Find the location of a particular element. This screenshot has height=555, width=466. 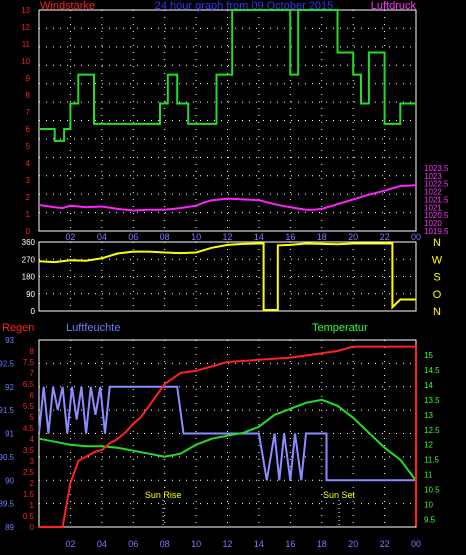

temperature-label: Temperatur is located at coordinates (340, 328).